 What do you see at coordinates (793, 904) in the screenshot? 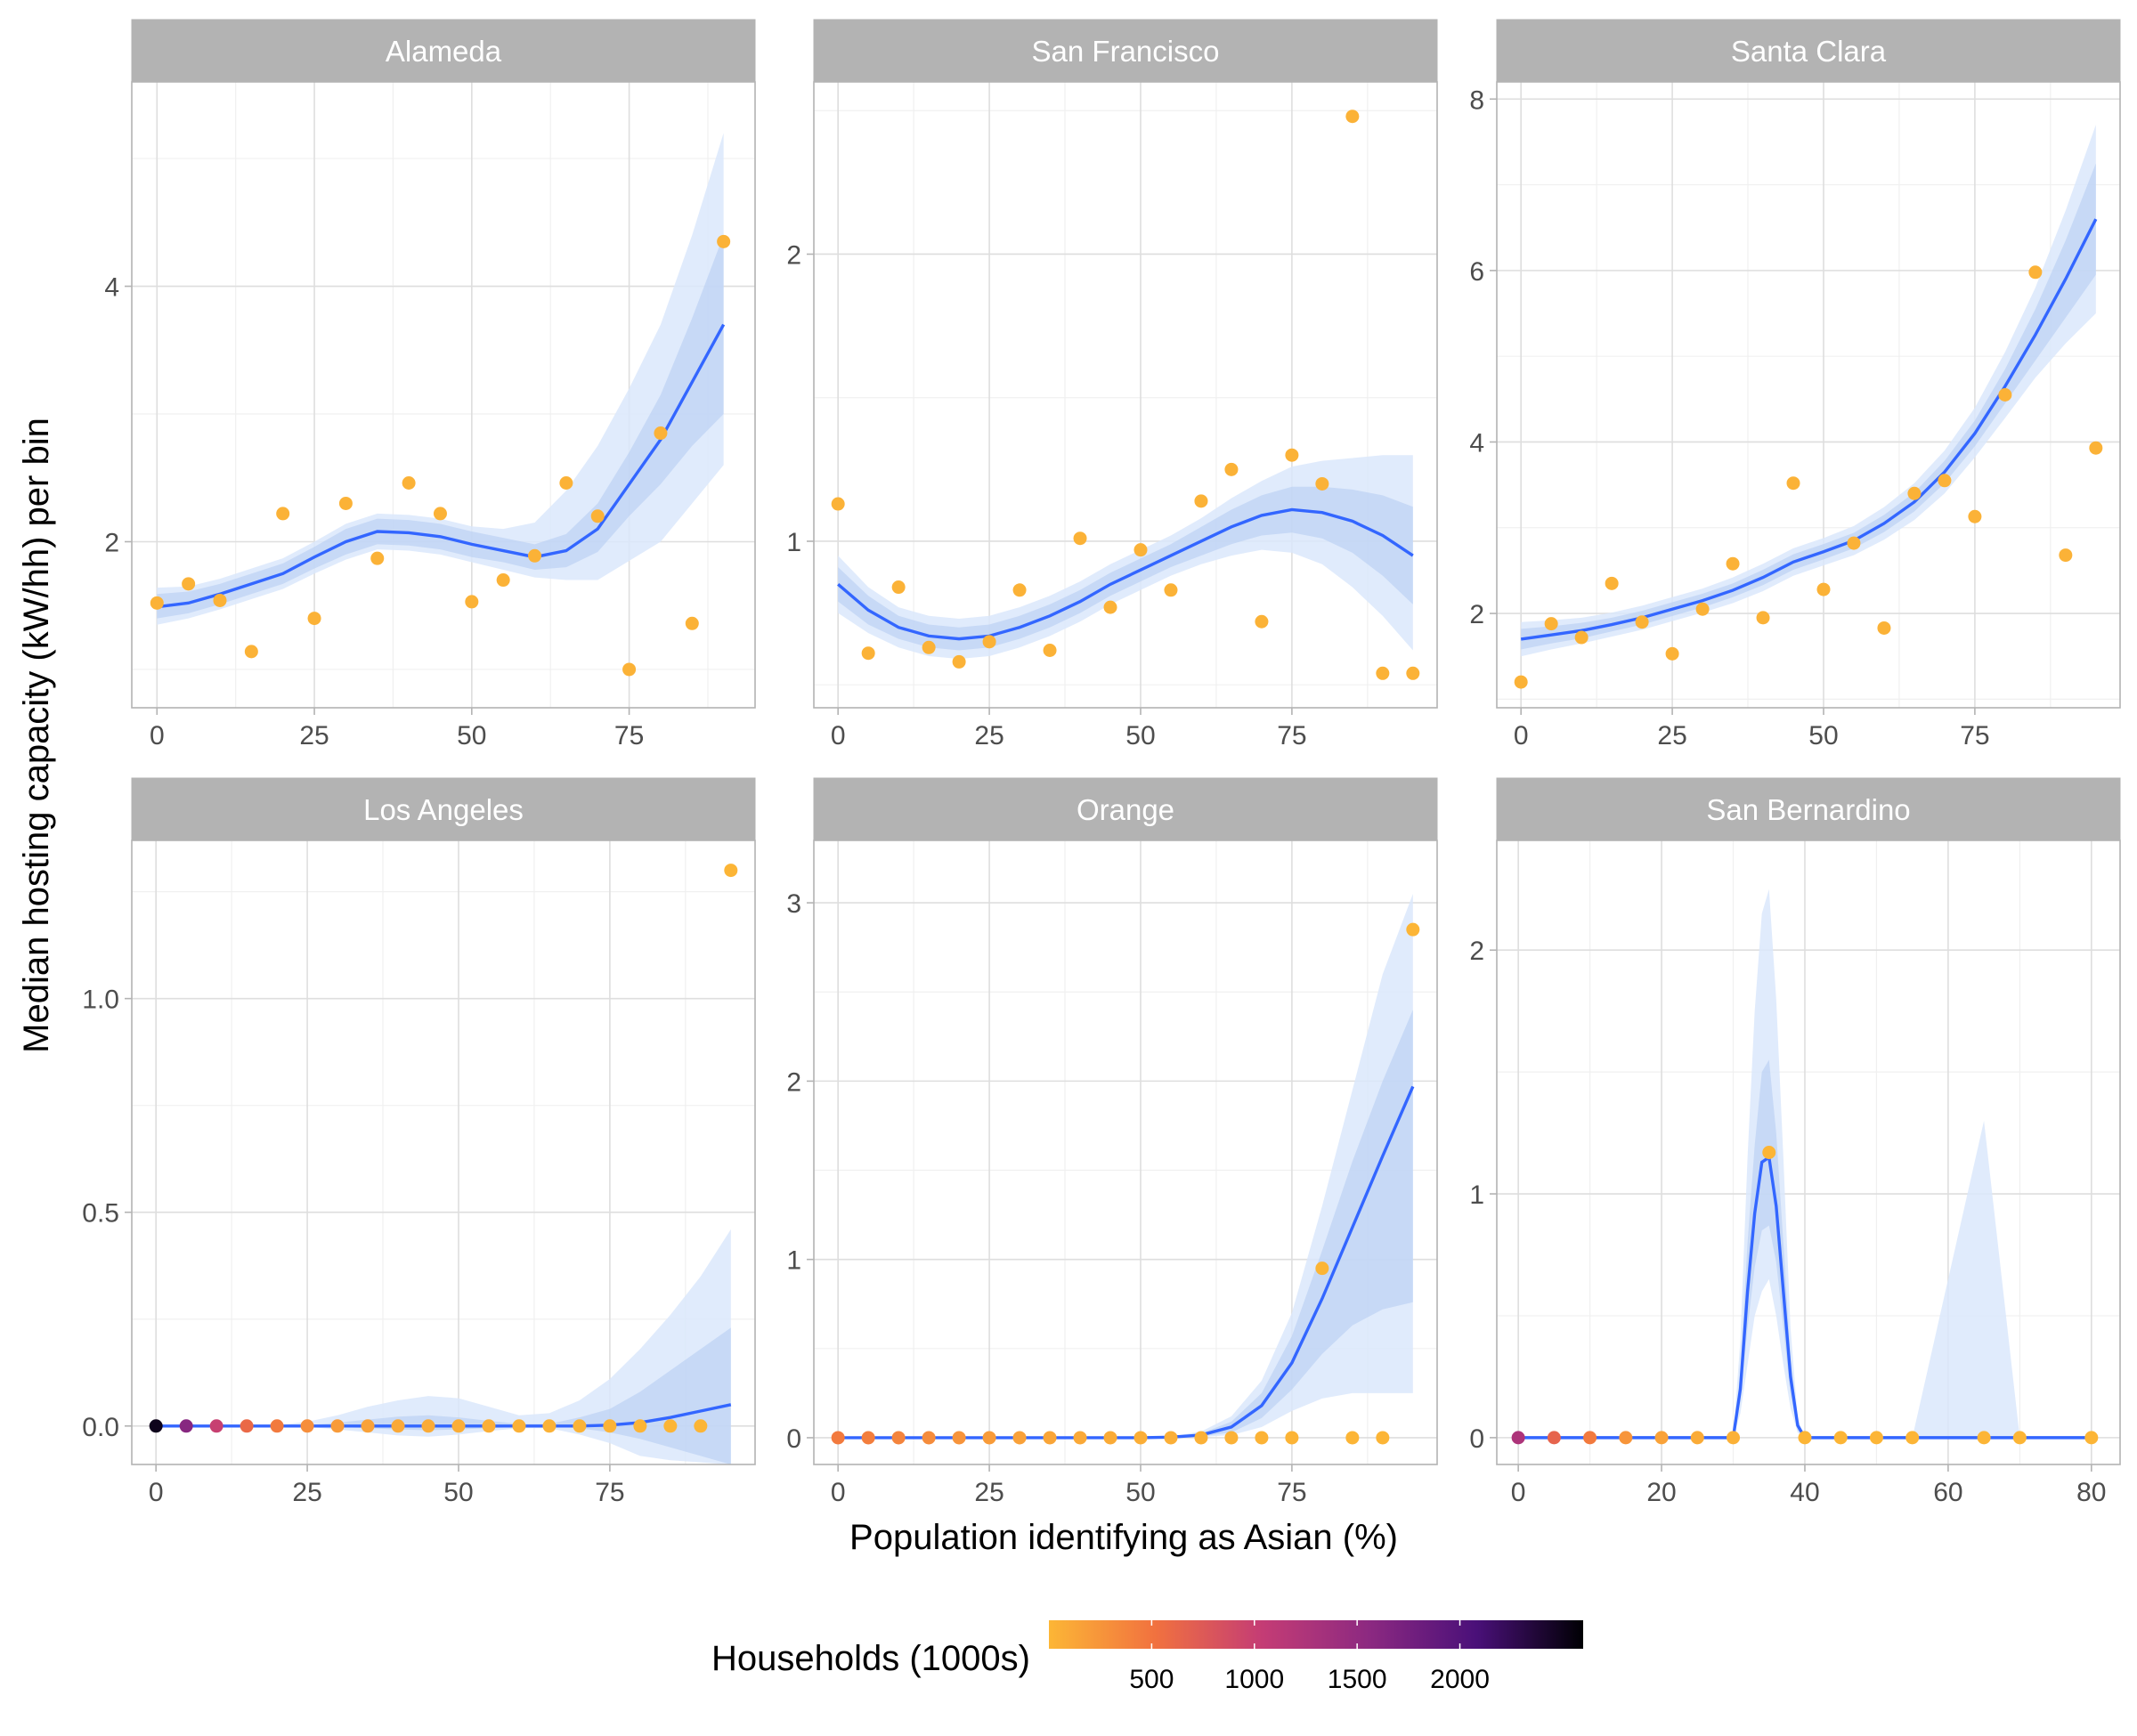
I see `y-tick-label: 3` at bounding box center [793, 904].